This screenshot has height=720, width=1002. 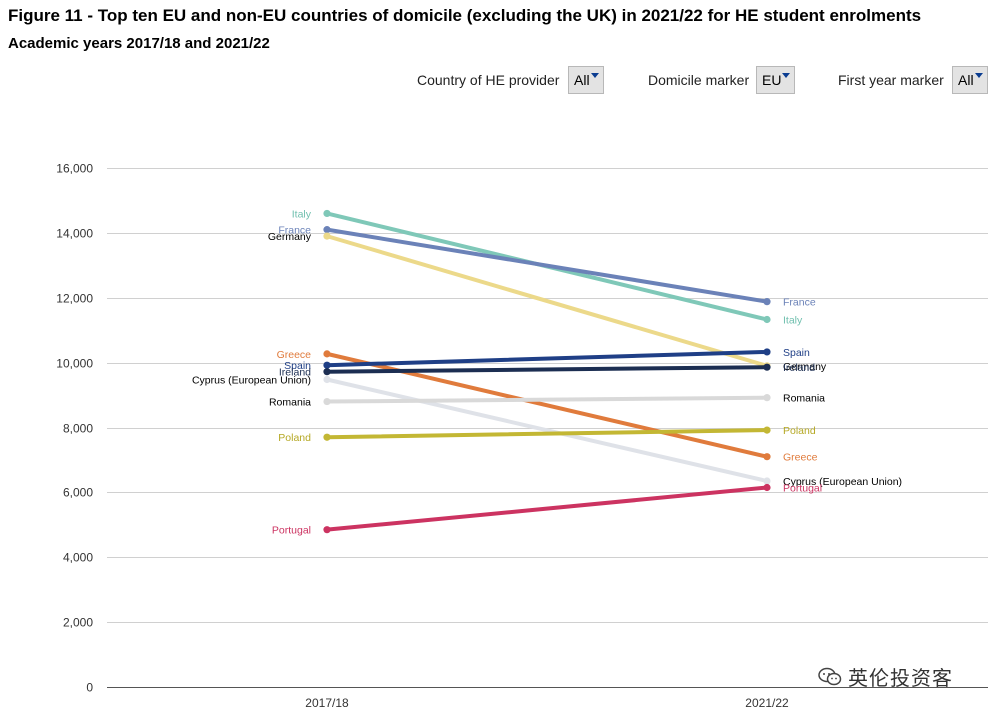 What do you see at coordinates (582, 80) in the screenshot?
I see `country-of-provider-value: All` at bounding box center [582, 80].